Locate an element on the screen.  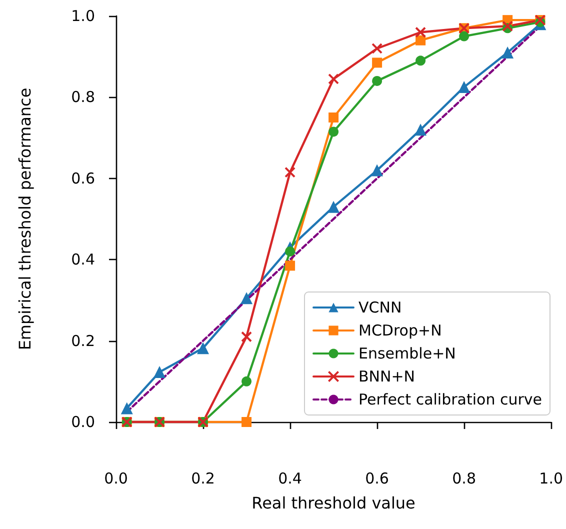
legend-label: MCDrop+N is located at coordinates (400, 331).